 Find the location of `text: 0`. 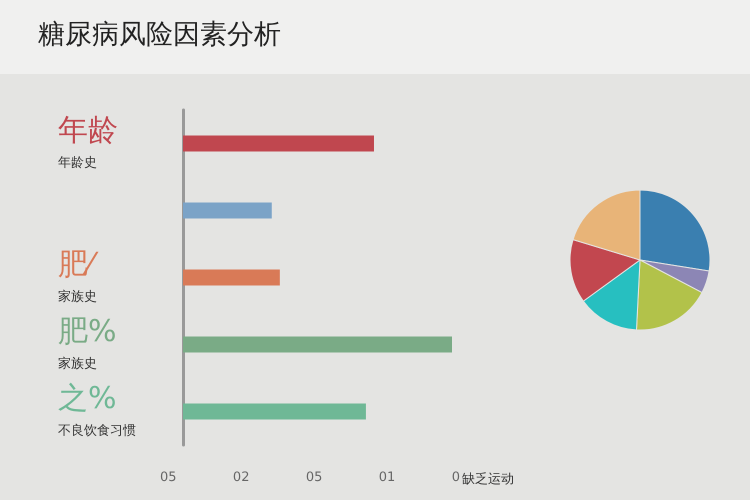

text: 0 is located at coordinates (456, 478).